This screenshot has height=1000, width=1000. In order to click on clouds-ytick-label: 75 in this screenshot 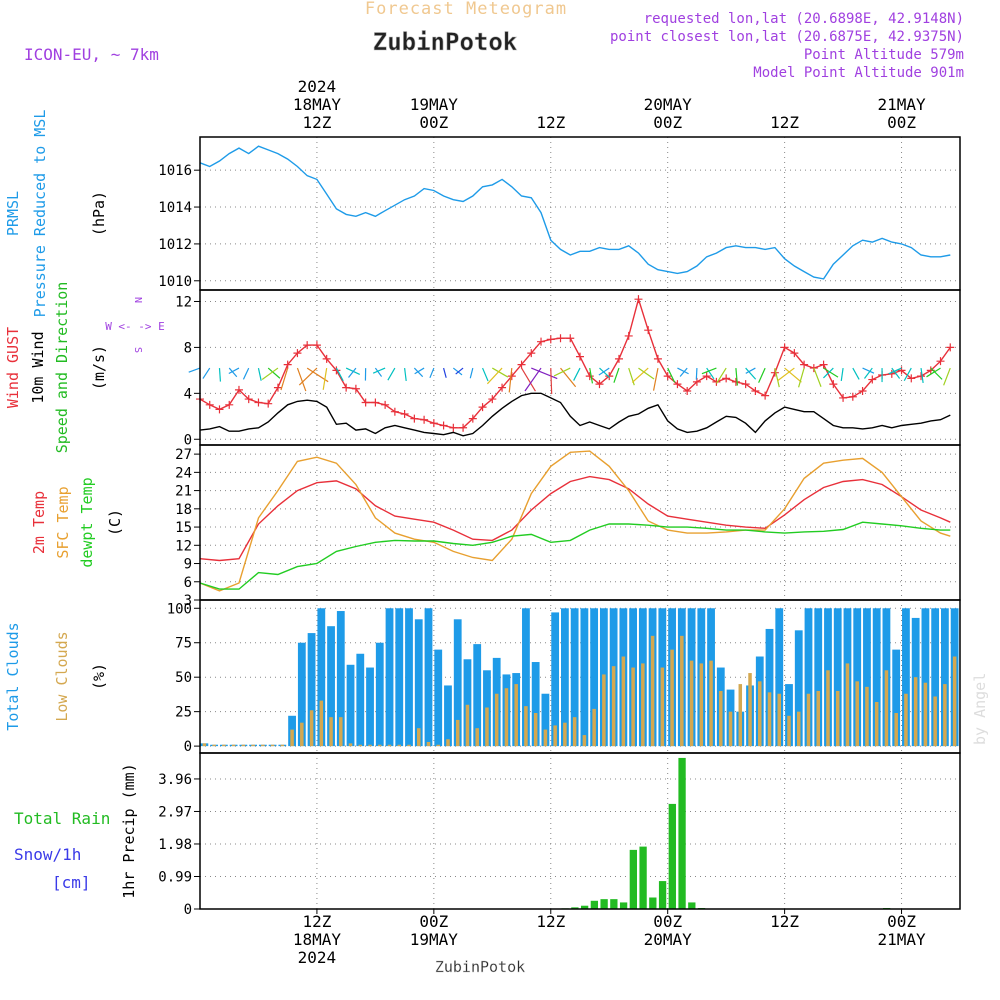, I will do `click(183, 644)`.